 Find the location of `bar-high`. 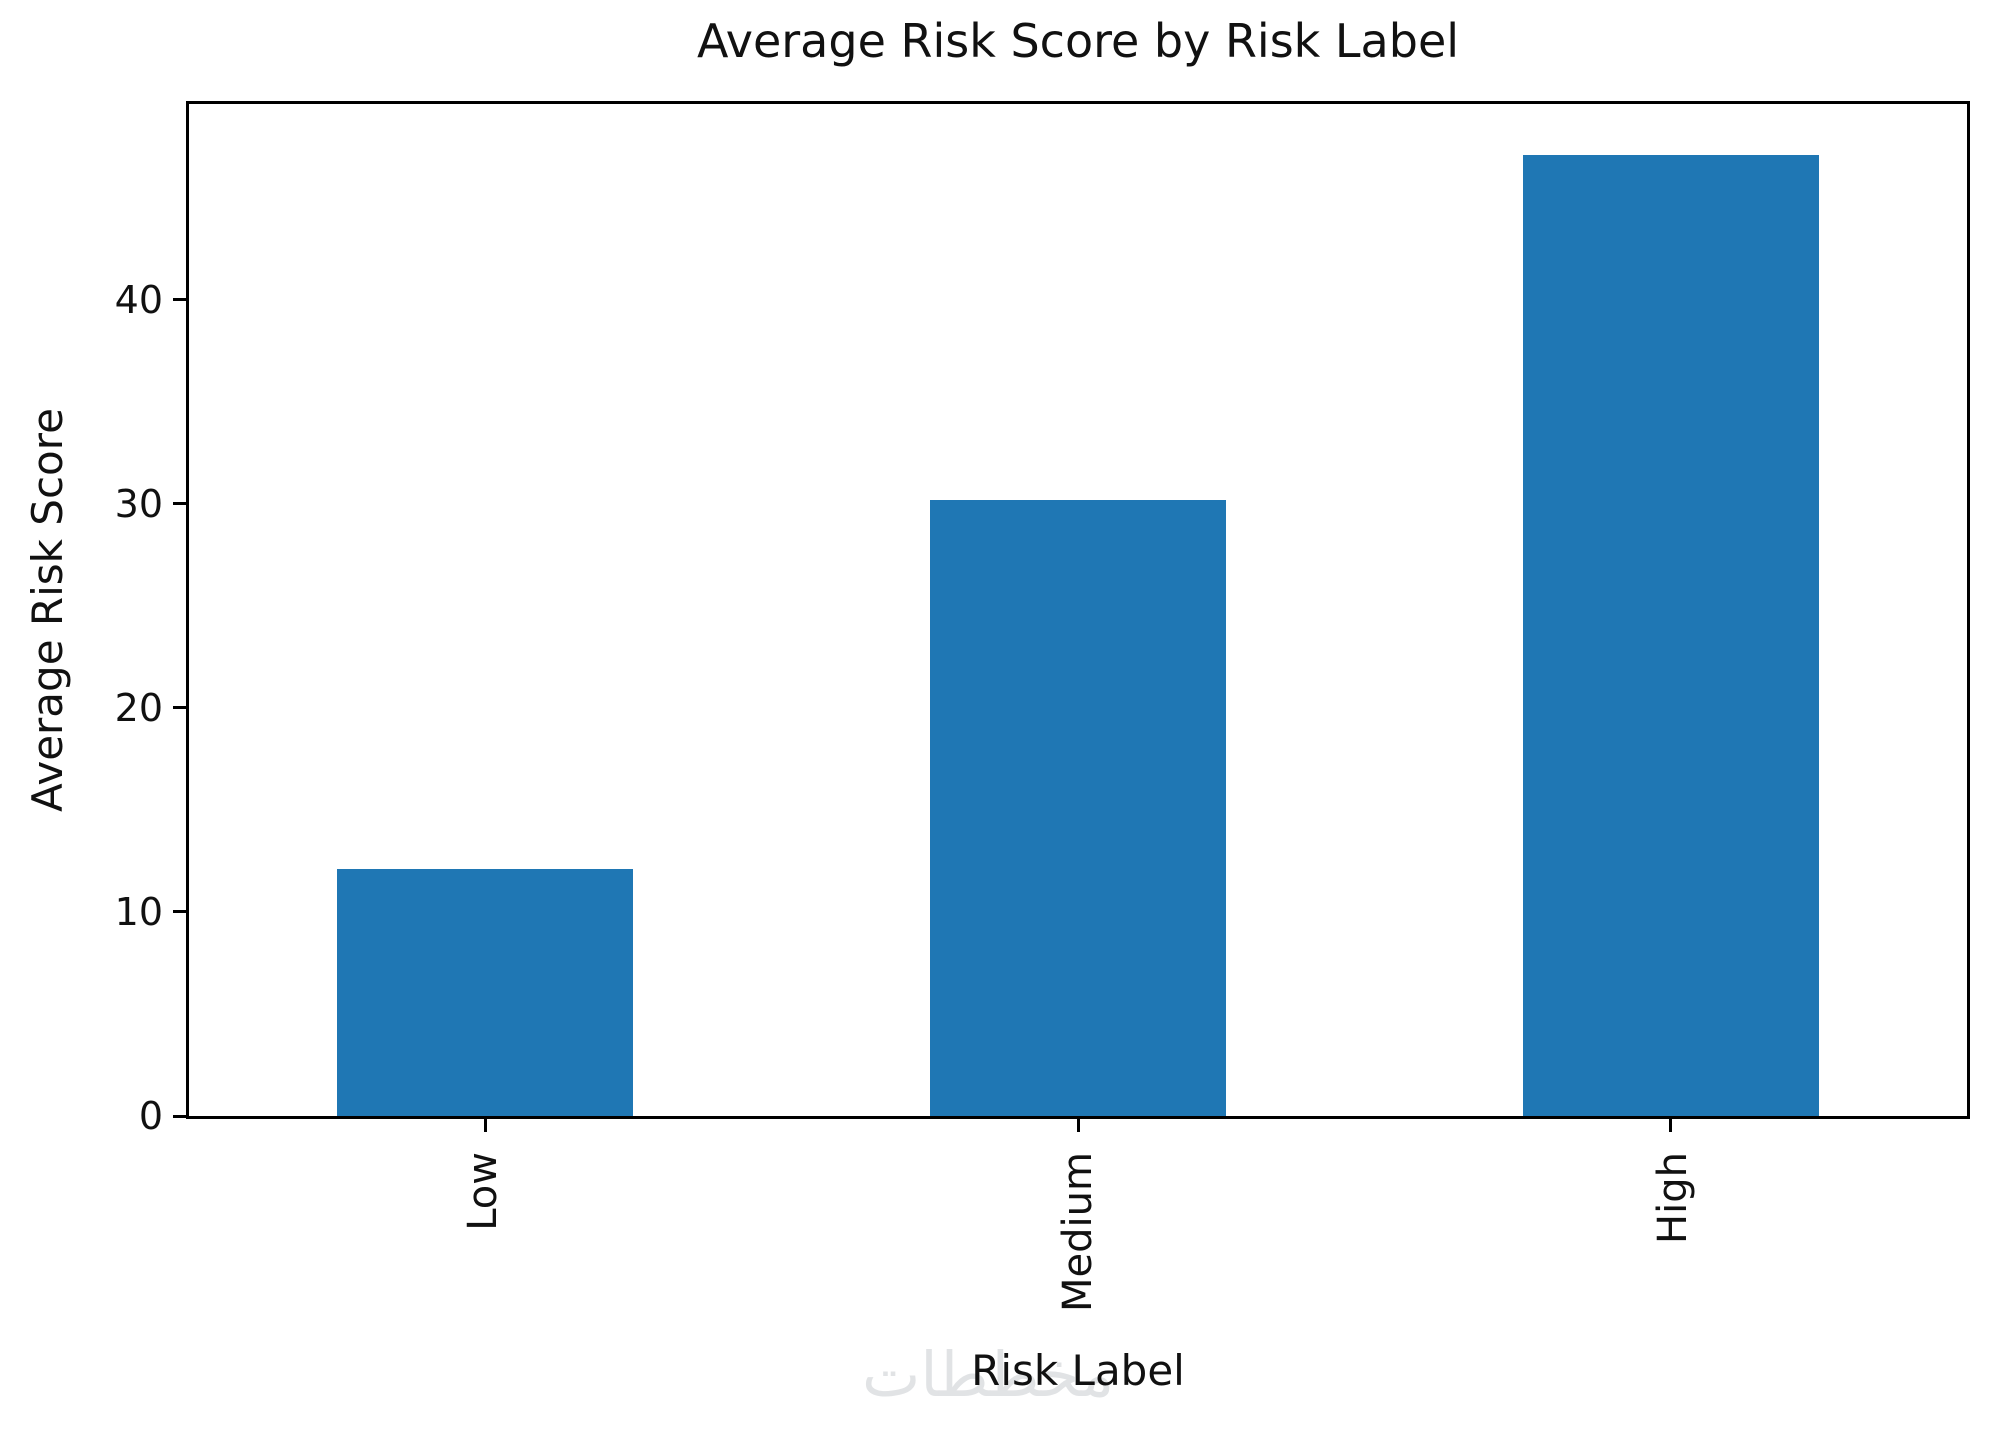

bar-high is located at coordinates (1670, 635).